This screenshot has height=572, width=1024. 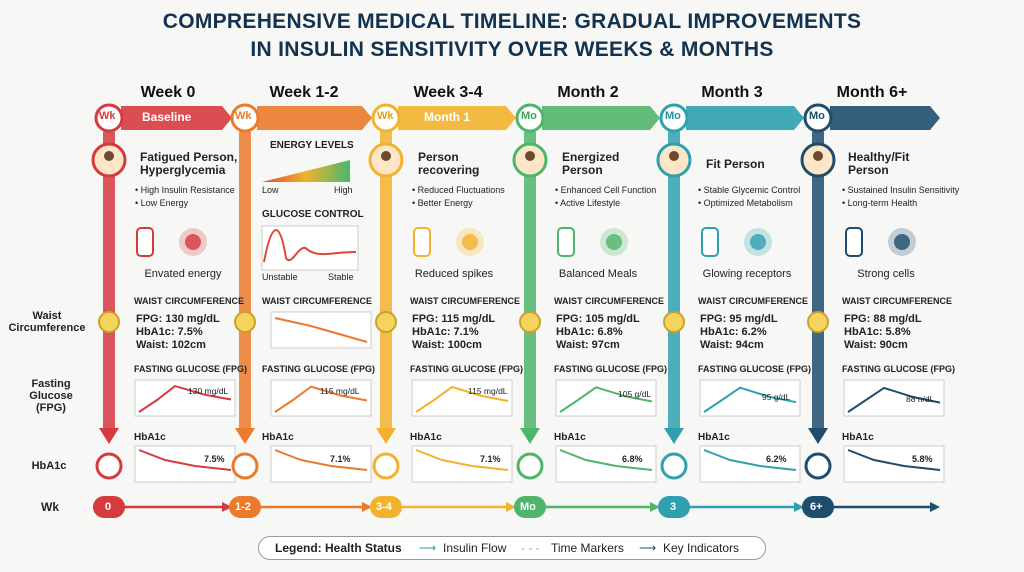 I want to click on fpg-value-5: 88 n/dL, so click(x=920, y=399).